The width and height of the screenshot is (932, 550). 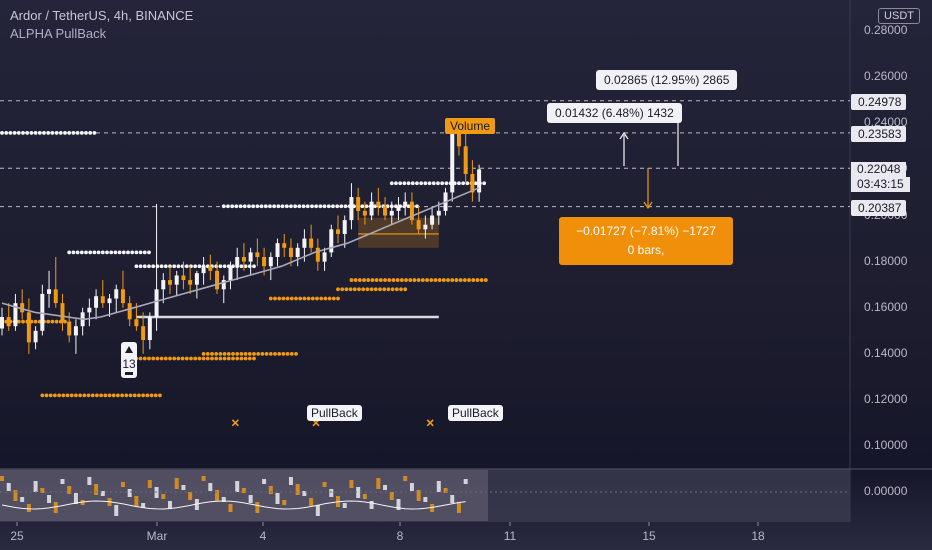 I want to click on measure-down-value: −0.01727 (−7.81%) −1727, so click(x=646, y=231).